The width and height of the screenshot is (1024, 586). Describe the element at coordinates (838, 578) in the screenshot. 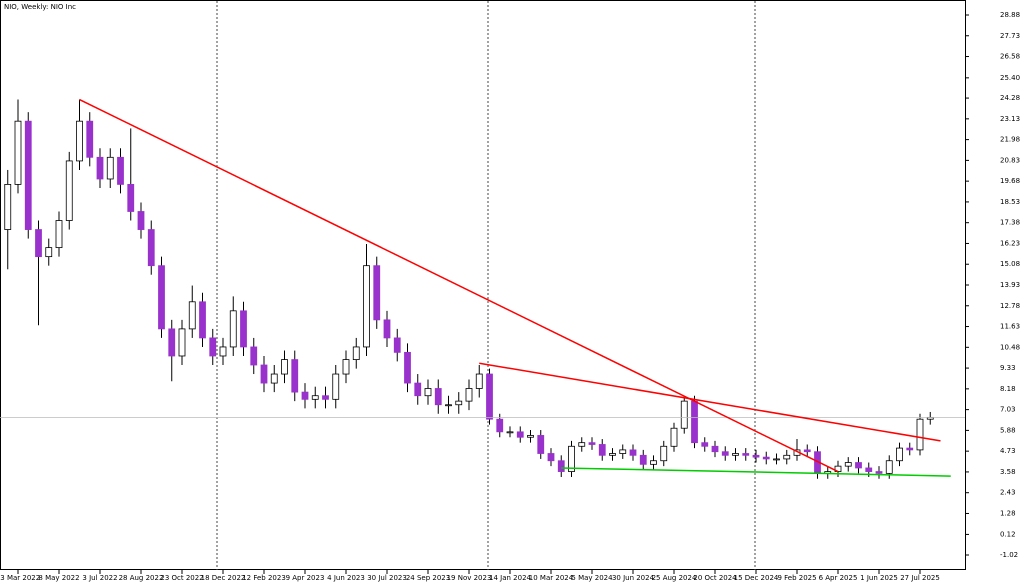

I see `x-tick-label: 6 Apr 2025` at that location.